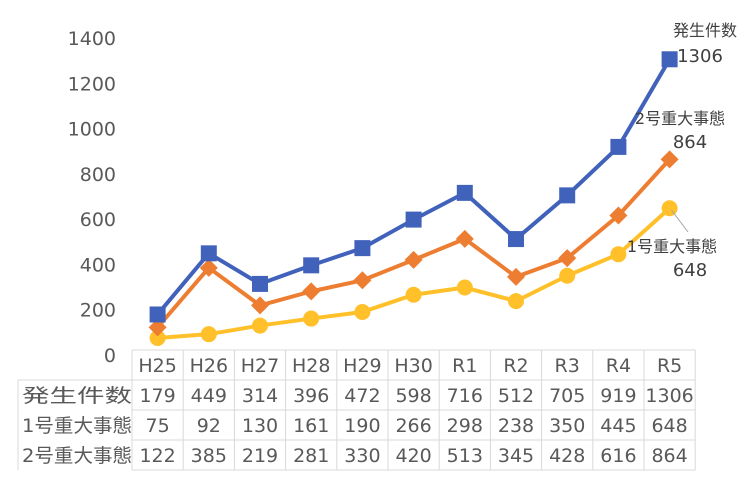  Describe the element at coordinates (465, 396) in the screenshot. I see `table-cell: 716` at that location.